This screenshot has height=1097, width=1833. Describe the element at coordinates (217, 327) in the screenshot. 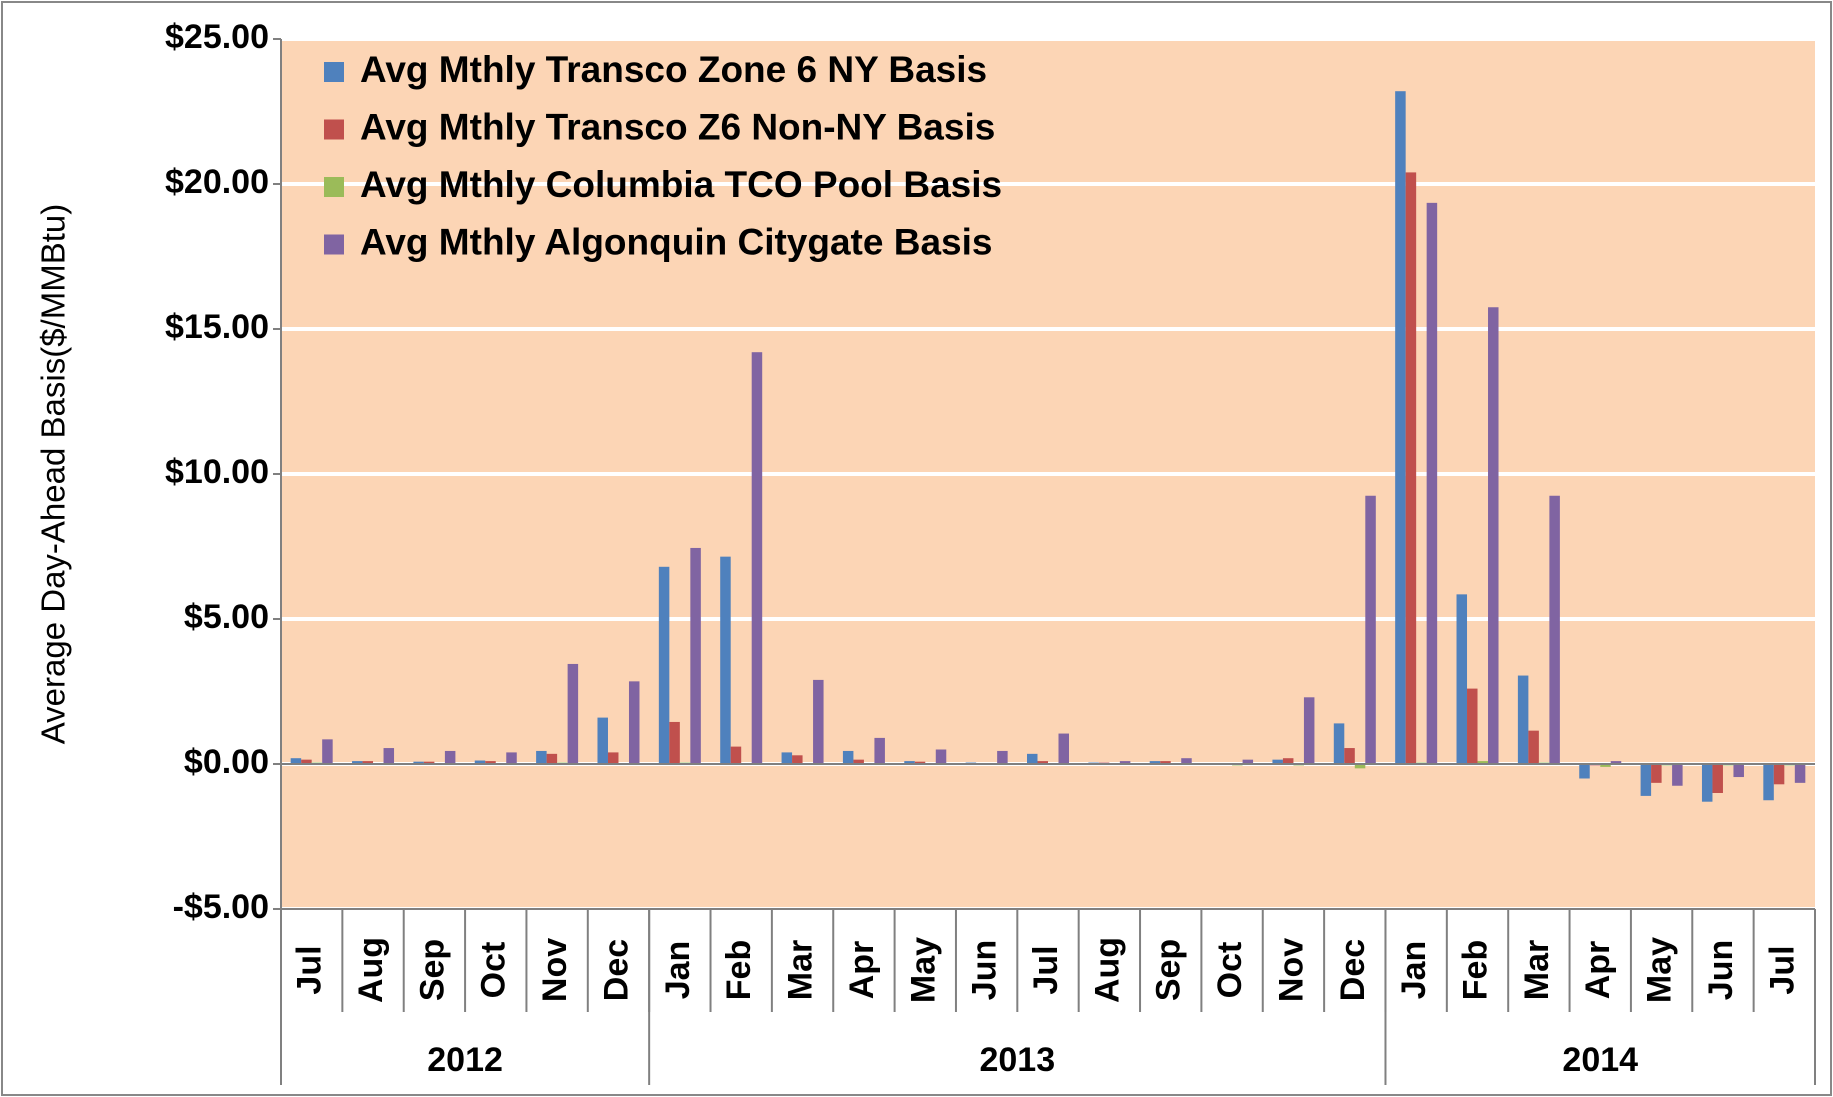

I see `y-tick-label: $15.00` at that location.